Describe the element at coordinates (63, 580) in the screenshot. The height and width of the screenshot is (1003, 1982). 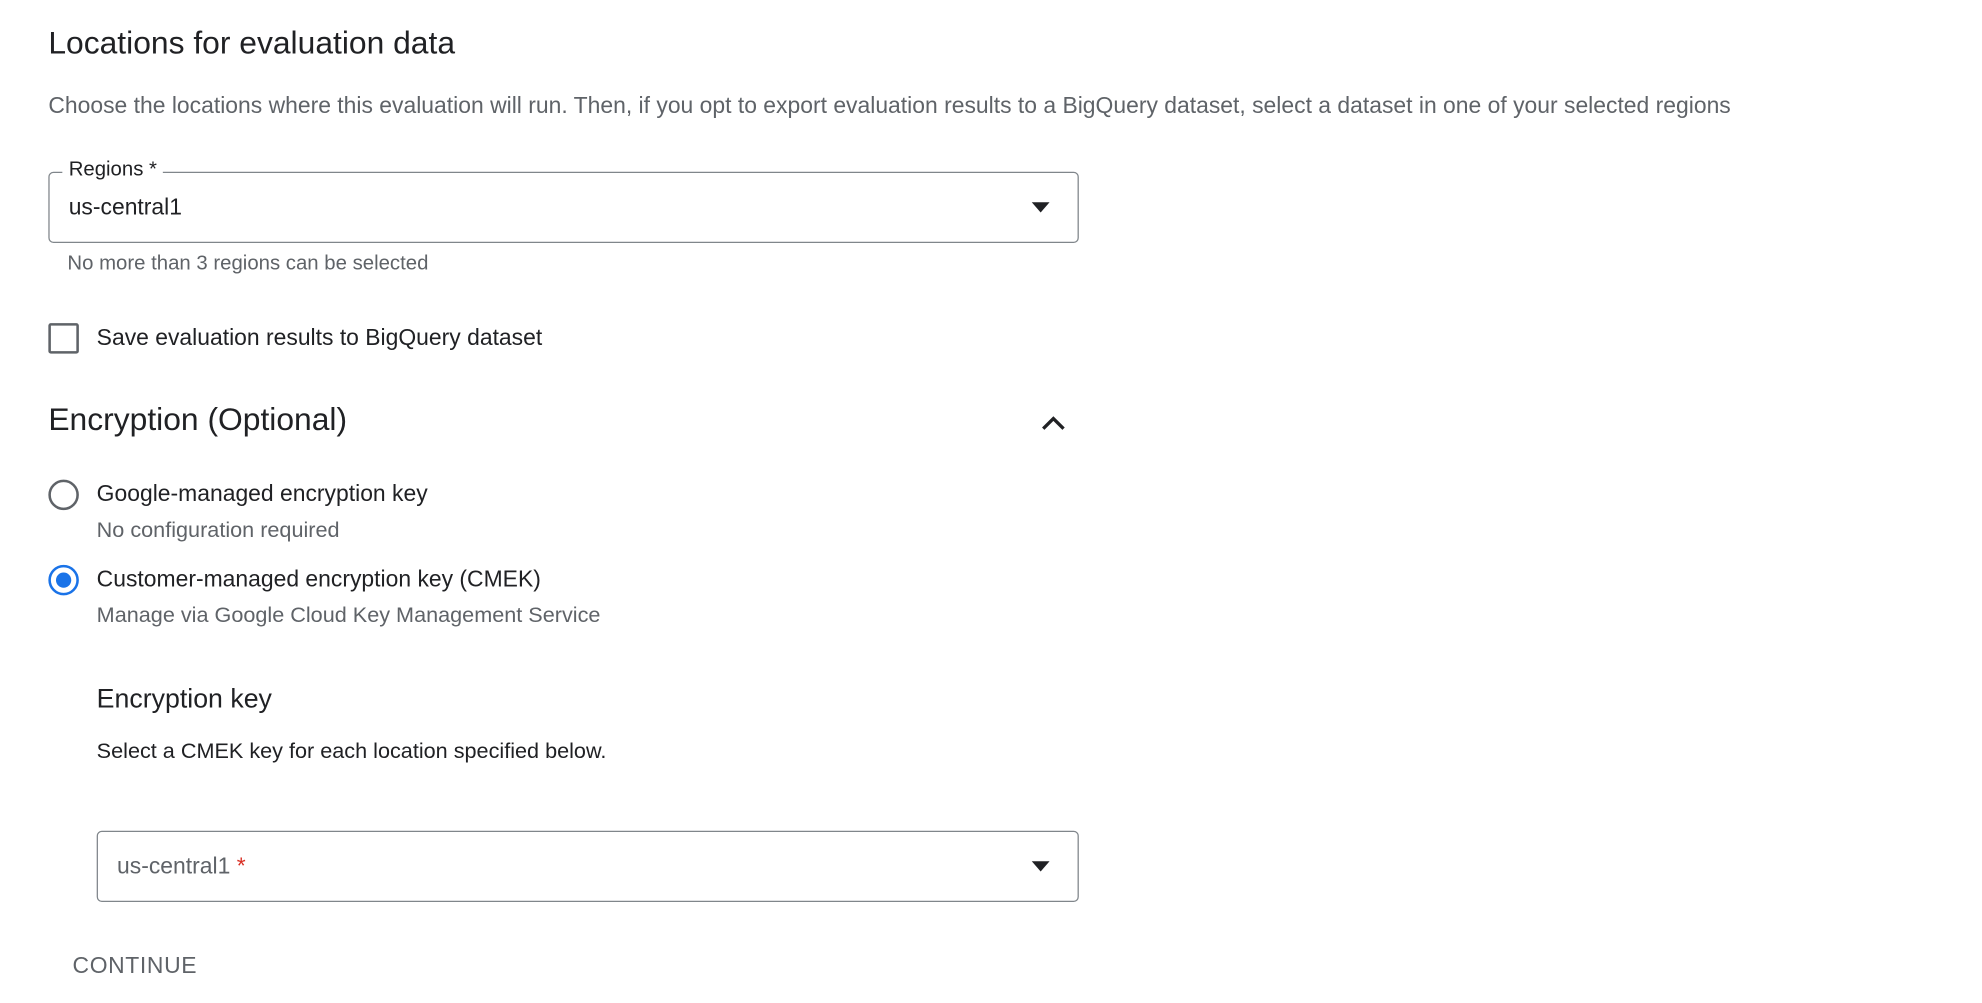
I see `radio-customer-managed-key` at that location.